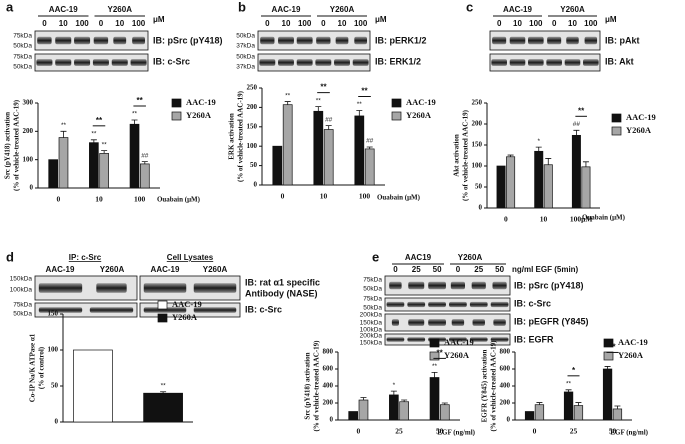 Image resolution: width=685 pixels, height=444 pixels. What do you see at coordinates (242, 7) in the screenshot?
I see `panel-label: b` at bounding box center [242, 7].